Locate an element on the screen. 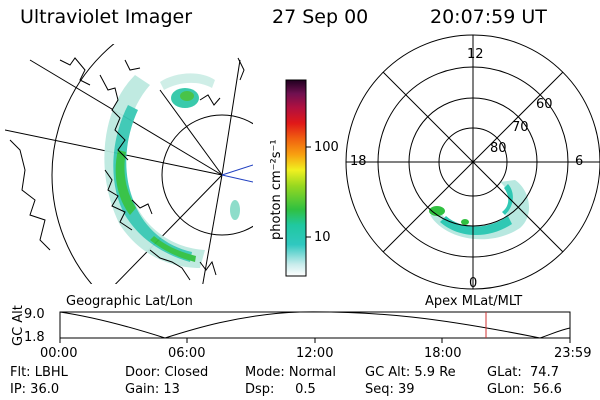 The height and width of the screenshot is (400, 600). mlt-label-6: 6 is located at coordinates (579, 161).